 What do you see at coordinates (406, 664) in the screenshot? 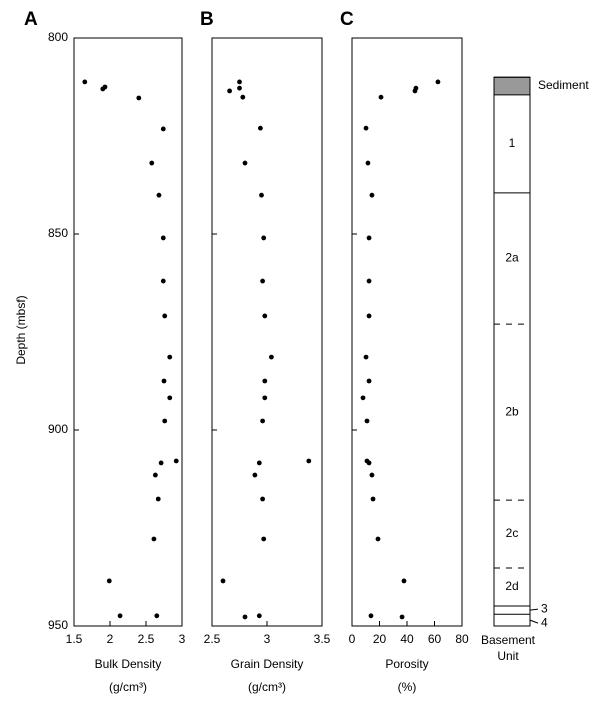
I see `x-axis-label: Porosity` at bounding box center [406, 664].